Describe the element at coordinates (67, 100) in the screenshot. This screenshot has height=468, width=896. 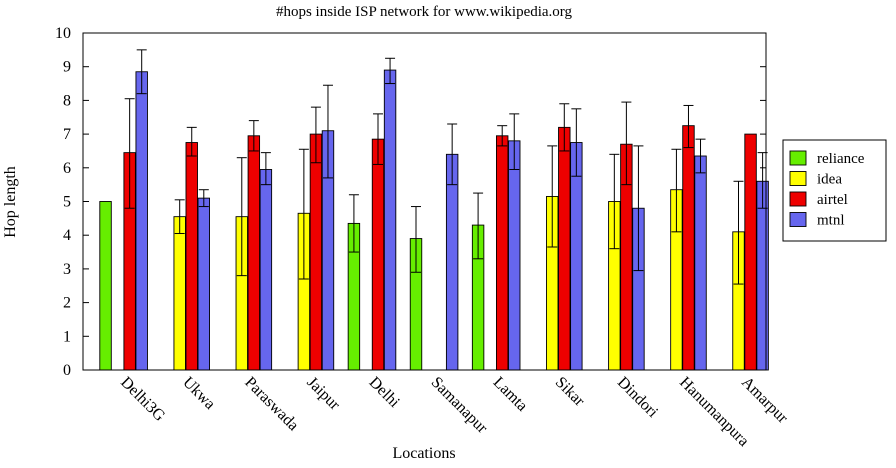
I see `y-tick-label: 8` at that location.